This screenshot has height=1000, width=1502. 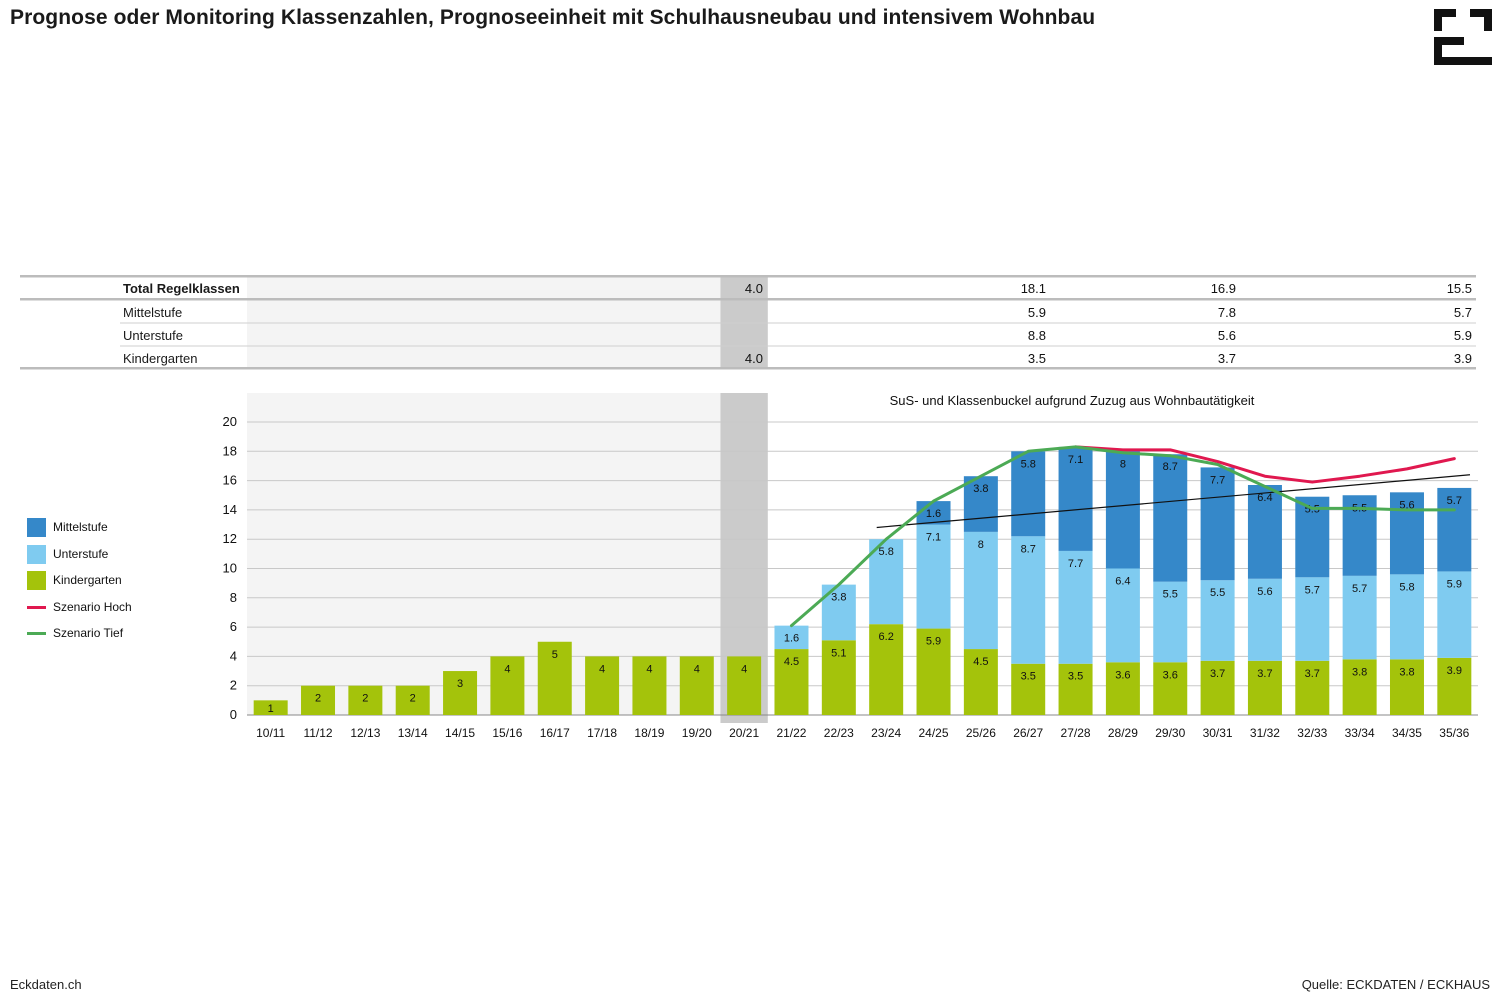 I want to click on x-tick-label: 18/19, so click(x=649, y=733).